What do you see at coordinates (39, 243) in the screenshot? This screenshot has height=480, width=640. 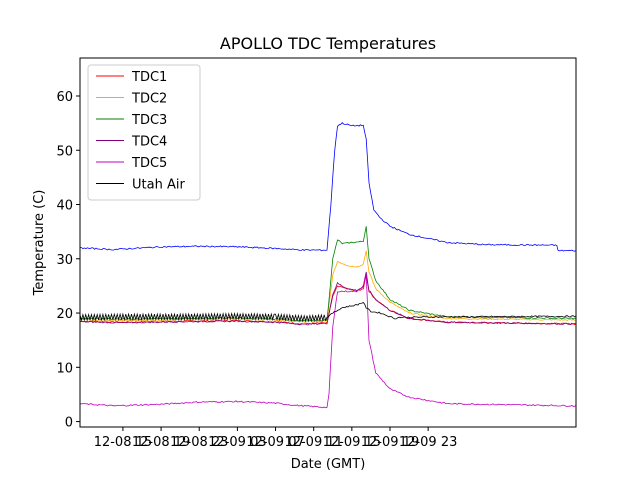 I see `y-axis-title: Temperature (C)` at bounding box center [39, 243].